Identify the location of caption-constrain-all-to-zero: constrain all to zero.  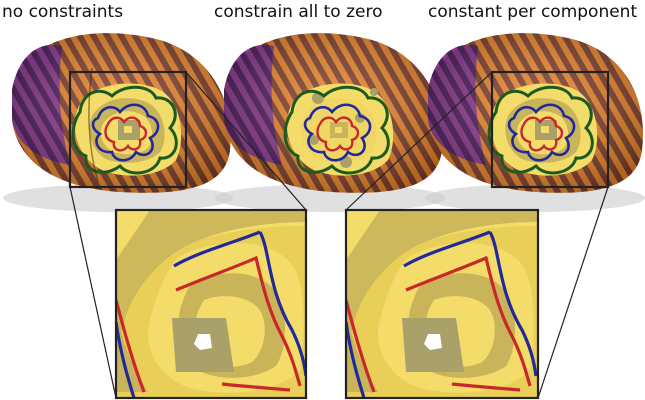
(298, 12).